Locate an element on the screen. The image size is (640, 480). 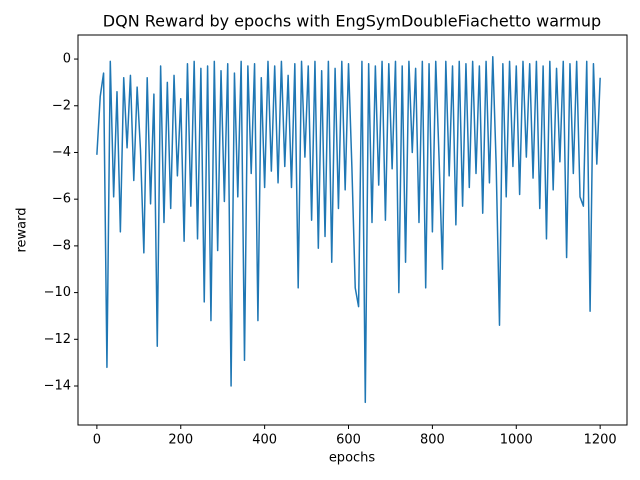
y-tick-label: −2 is located at coordinates (61, 105).